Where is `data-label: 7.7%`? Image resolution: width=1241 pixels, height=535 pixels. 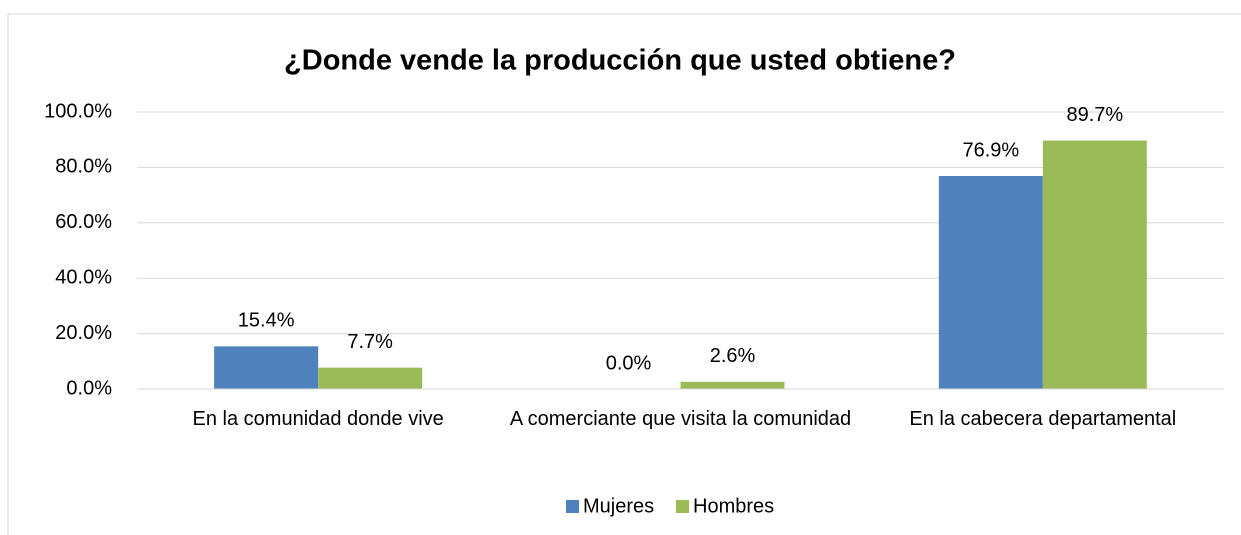
data-label: 7.7% is located at coordinates (370, 342).